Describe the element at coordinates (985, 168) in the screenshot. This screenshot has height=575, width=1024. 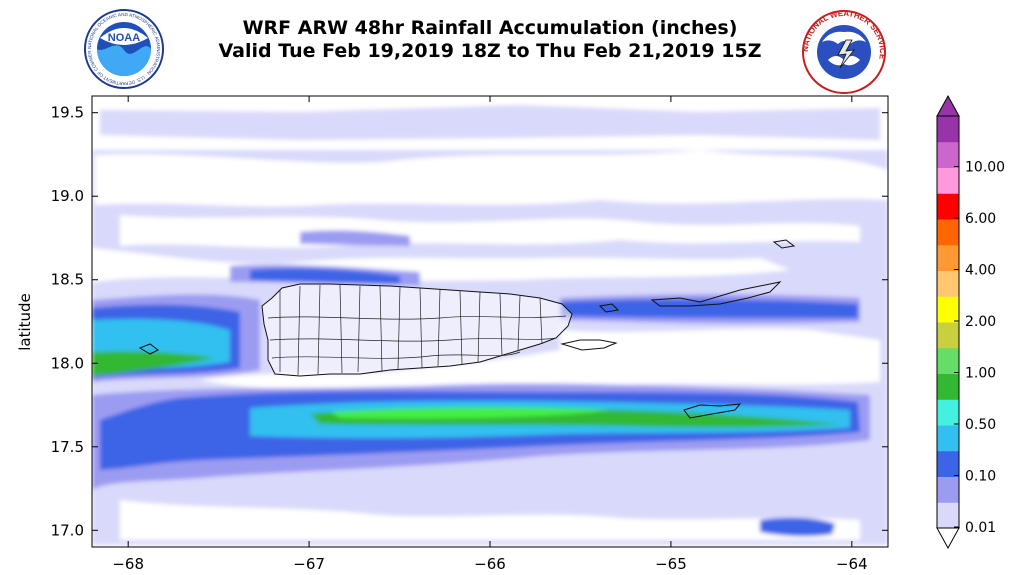
I see `colorbar-label: 10.00` at that location.